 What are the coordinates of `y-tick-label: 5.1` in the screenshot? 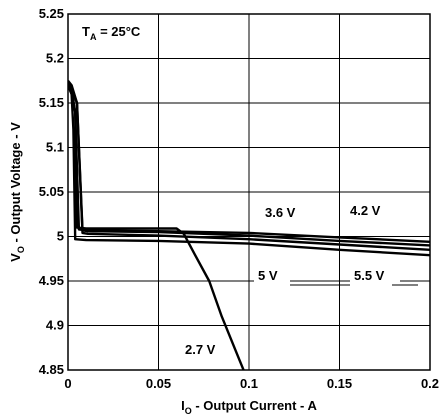 It's located at (55, 147).